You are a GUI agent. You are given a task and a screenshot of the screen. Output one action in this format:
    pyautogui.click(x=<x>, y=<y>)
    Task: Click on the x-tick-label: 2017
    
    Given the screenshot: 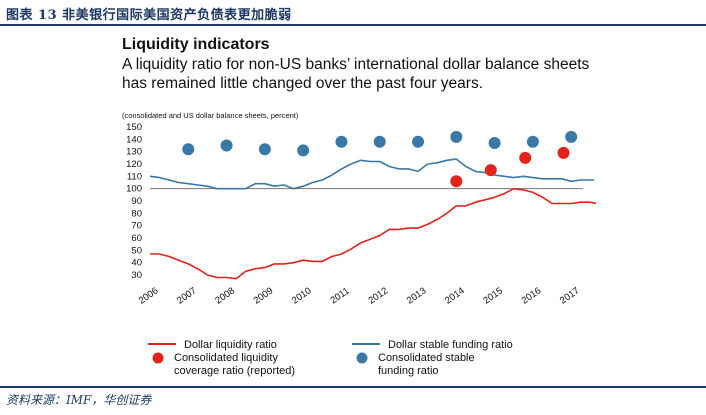 What is the action you would take?
    pyautogui.click(x=570, y=295)
    